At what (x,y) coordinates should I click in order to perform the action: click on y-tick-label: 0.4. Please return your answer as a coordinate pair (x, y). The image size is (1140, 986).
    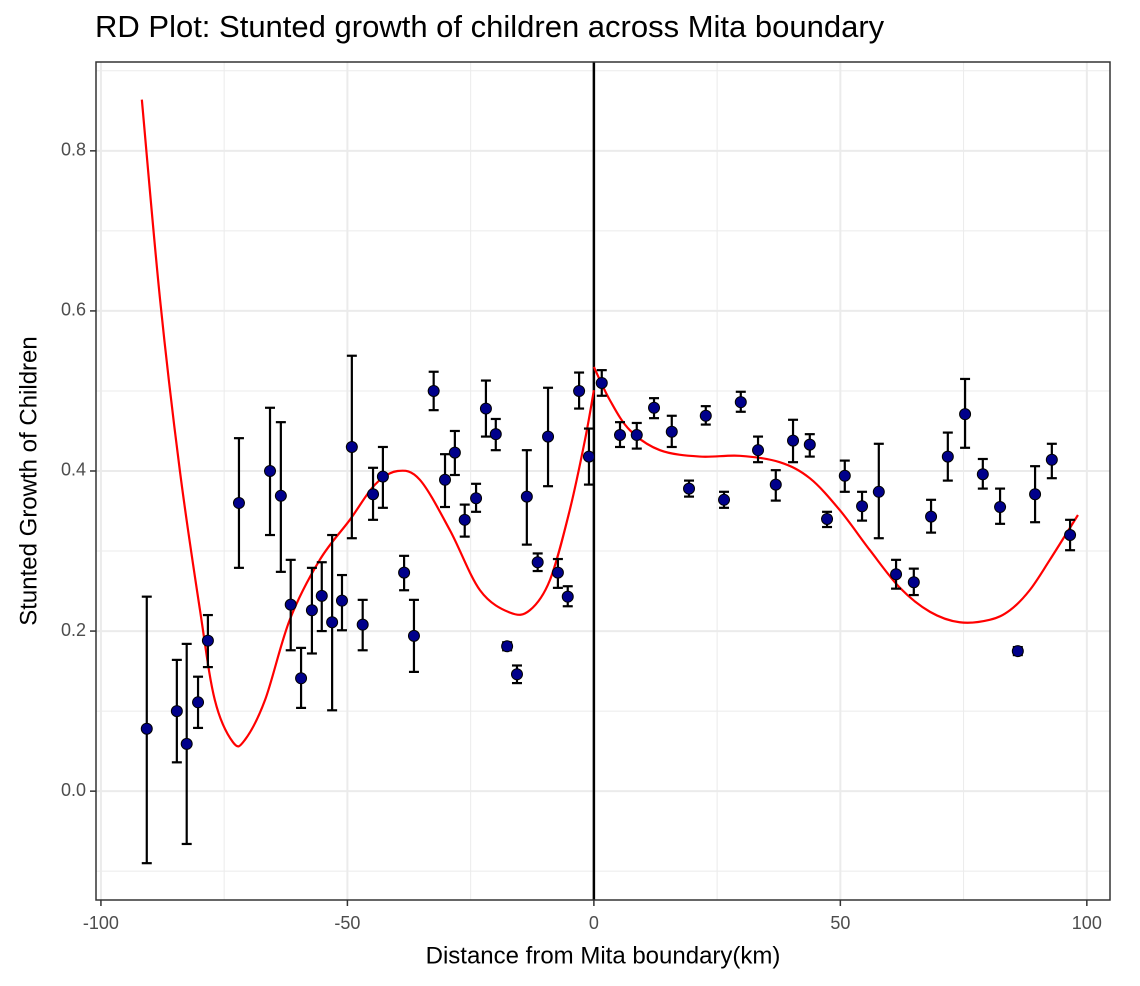
    Looking at the image, I should click on (73, 470).